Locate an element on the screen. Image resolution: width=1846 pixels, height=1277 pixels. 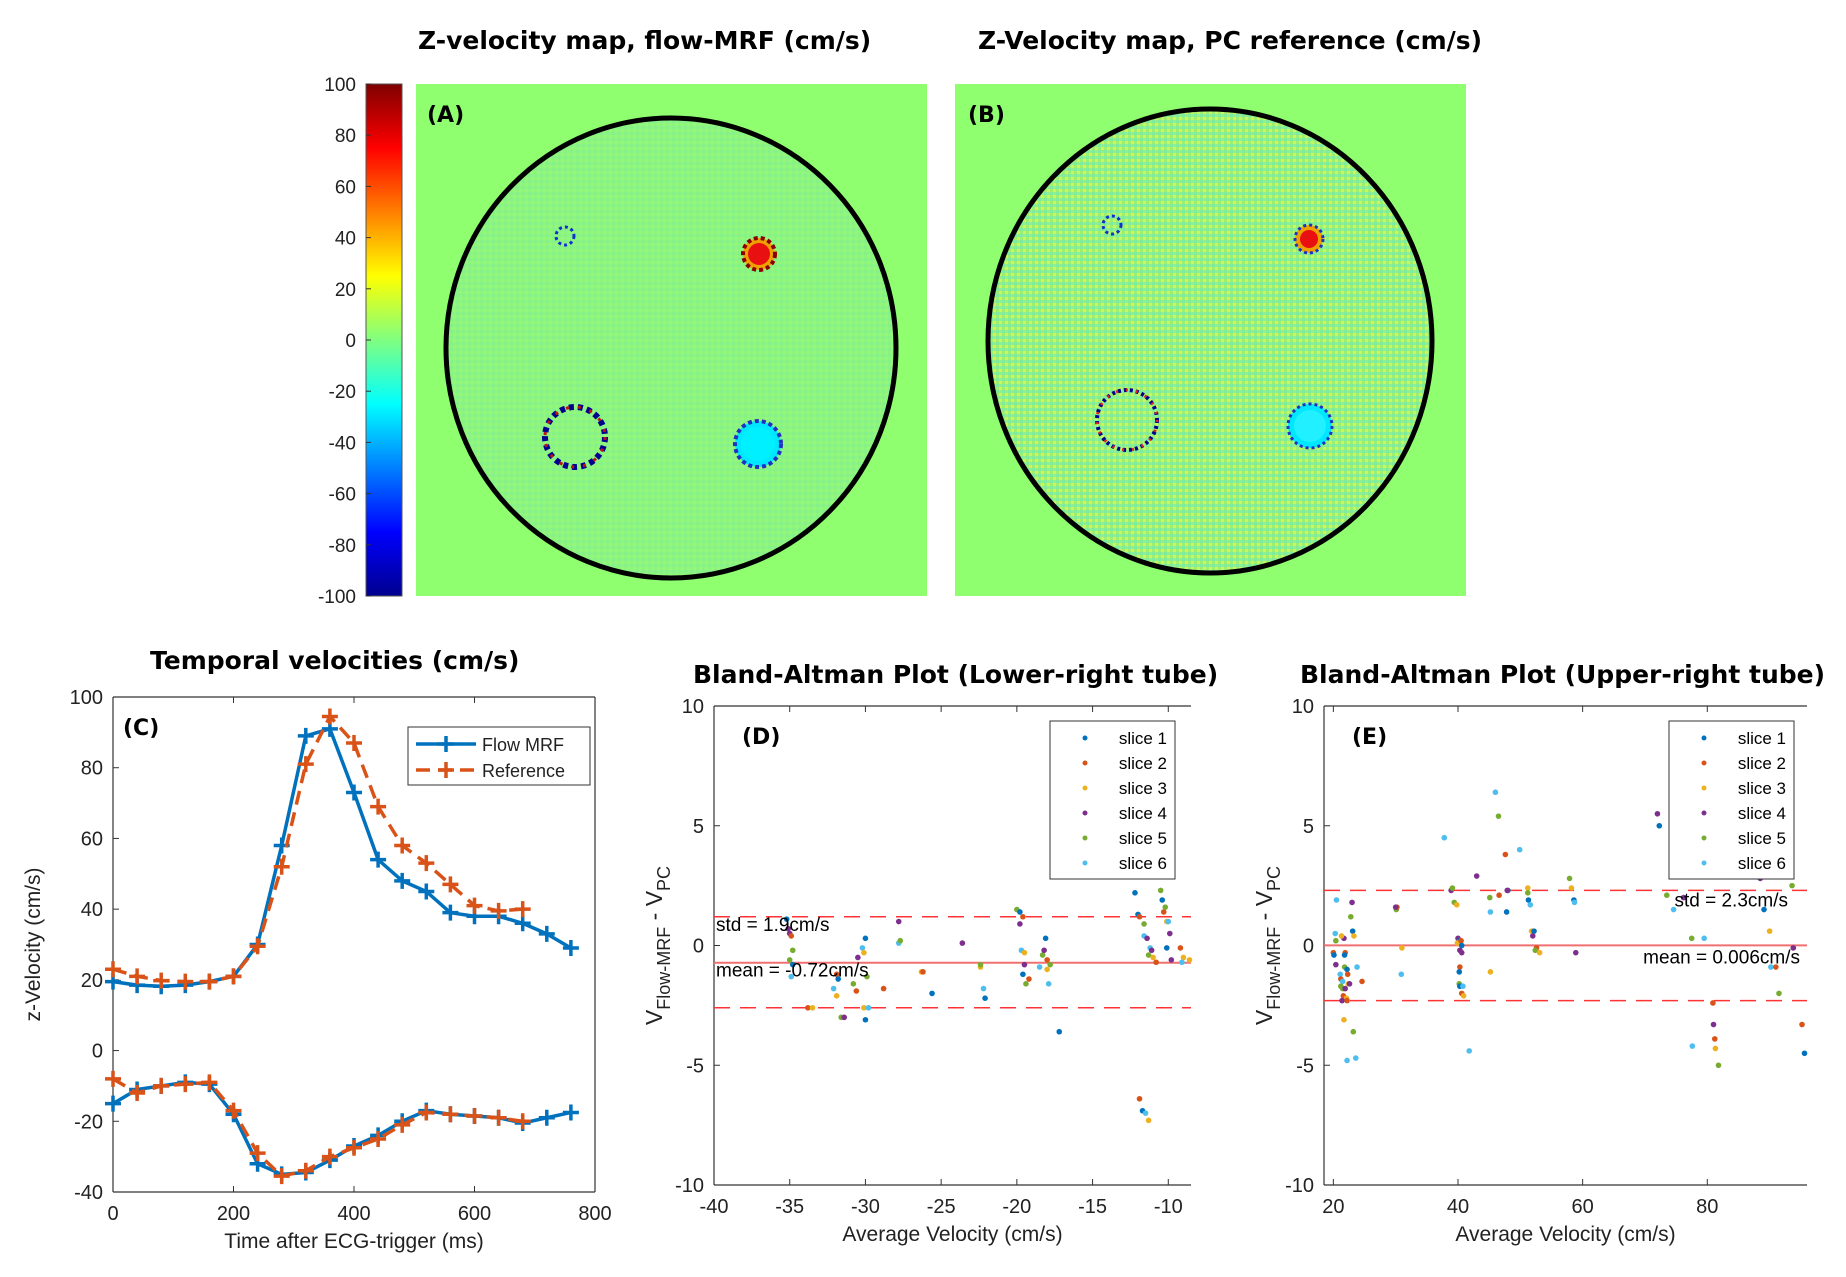
legend-label-slice-2: slice 2 is located at coordinates (1143, 763).